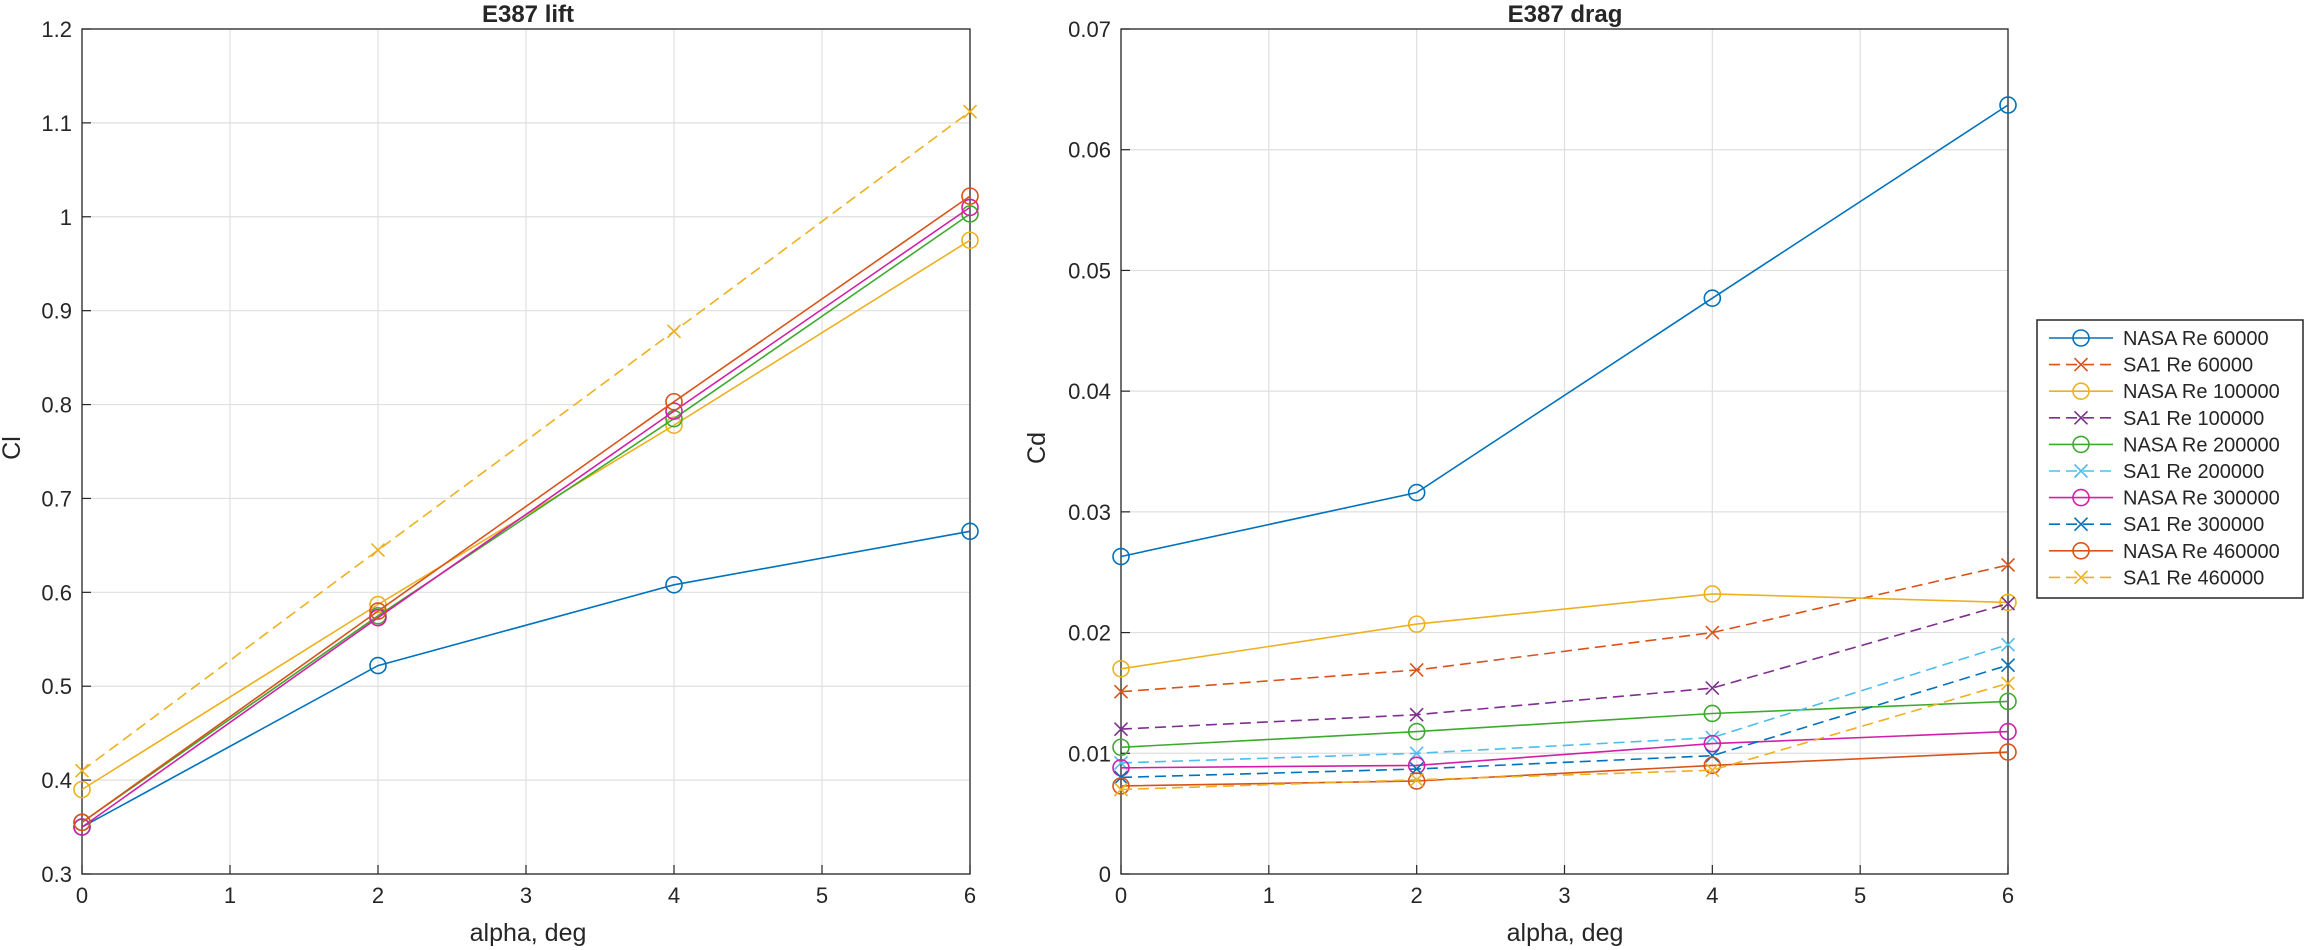 The width and height of the screenshot is (2312, 950). What do you see at coordinates (1565, 14) in the screenshot?
I see `drag-title: E387 drag` at bounding box center [1565, 14].